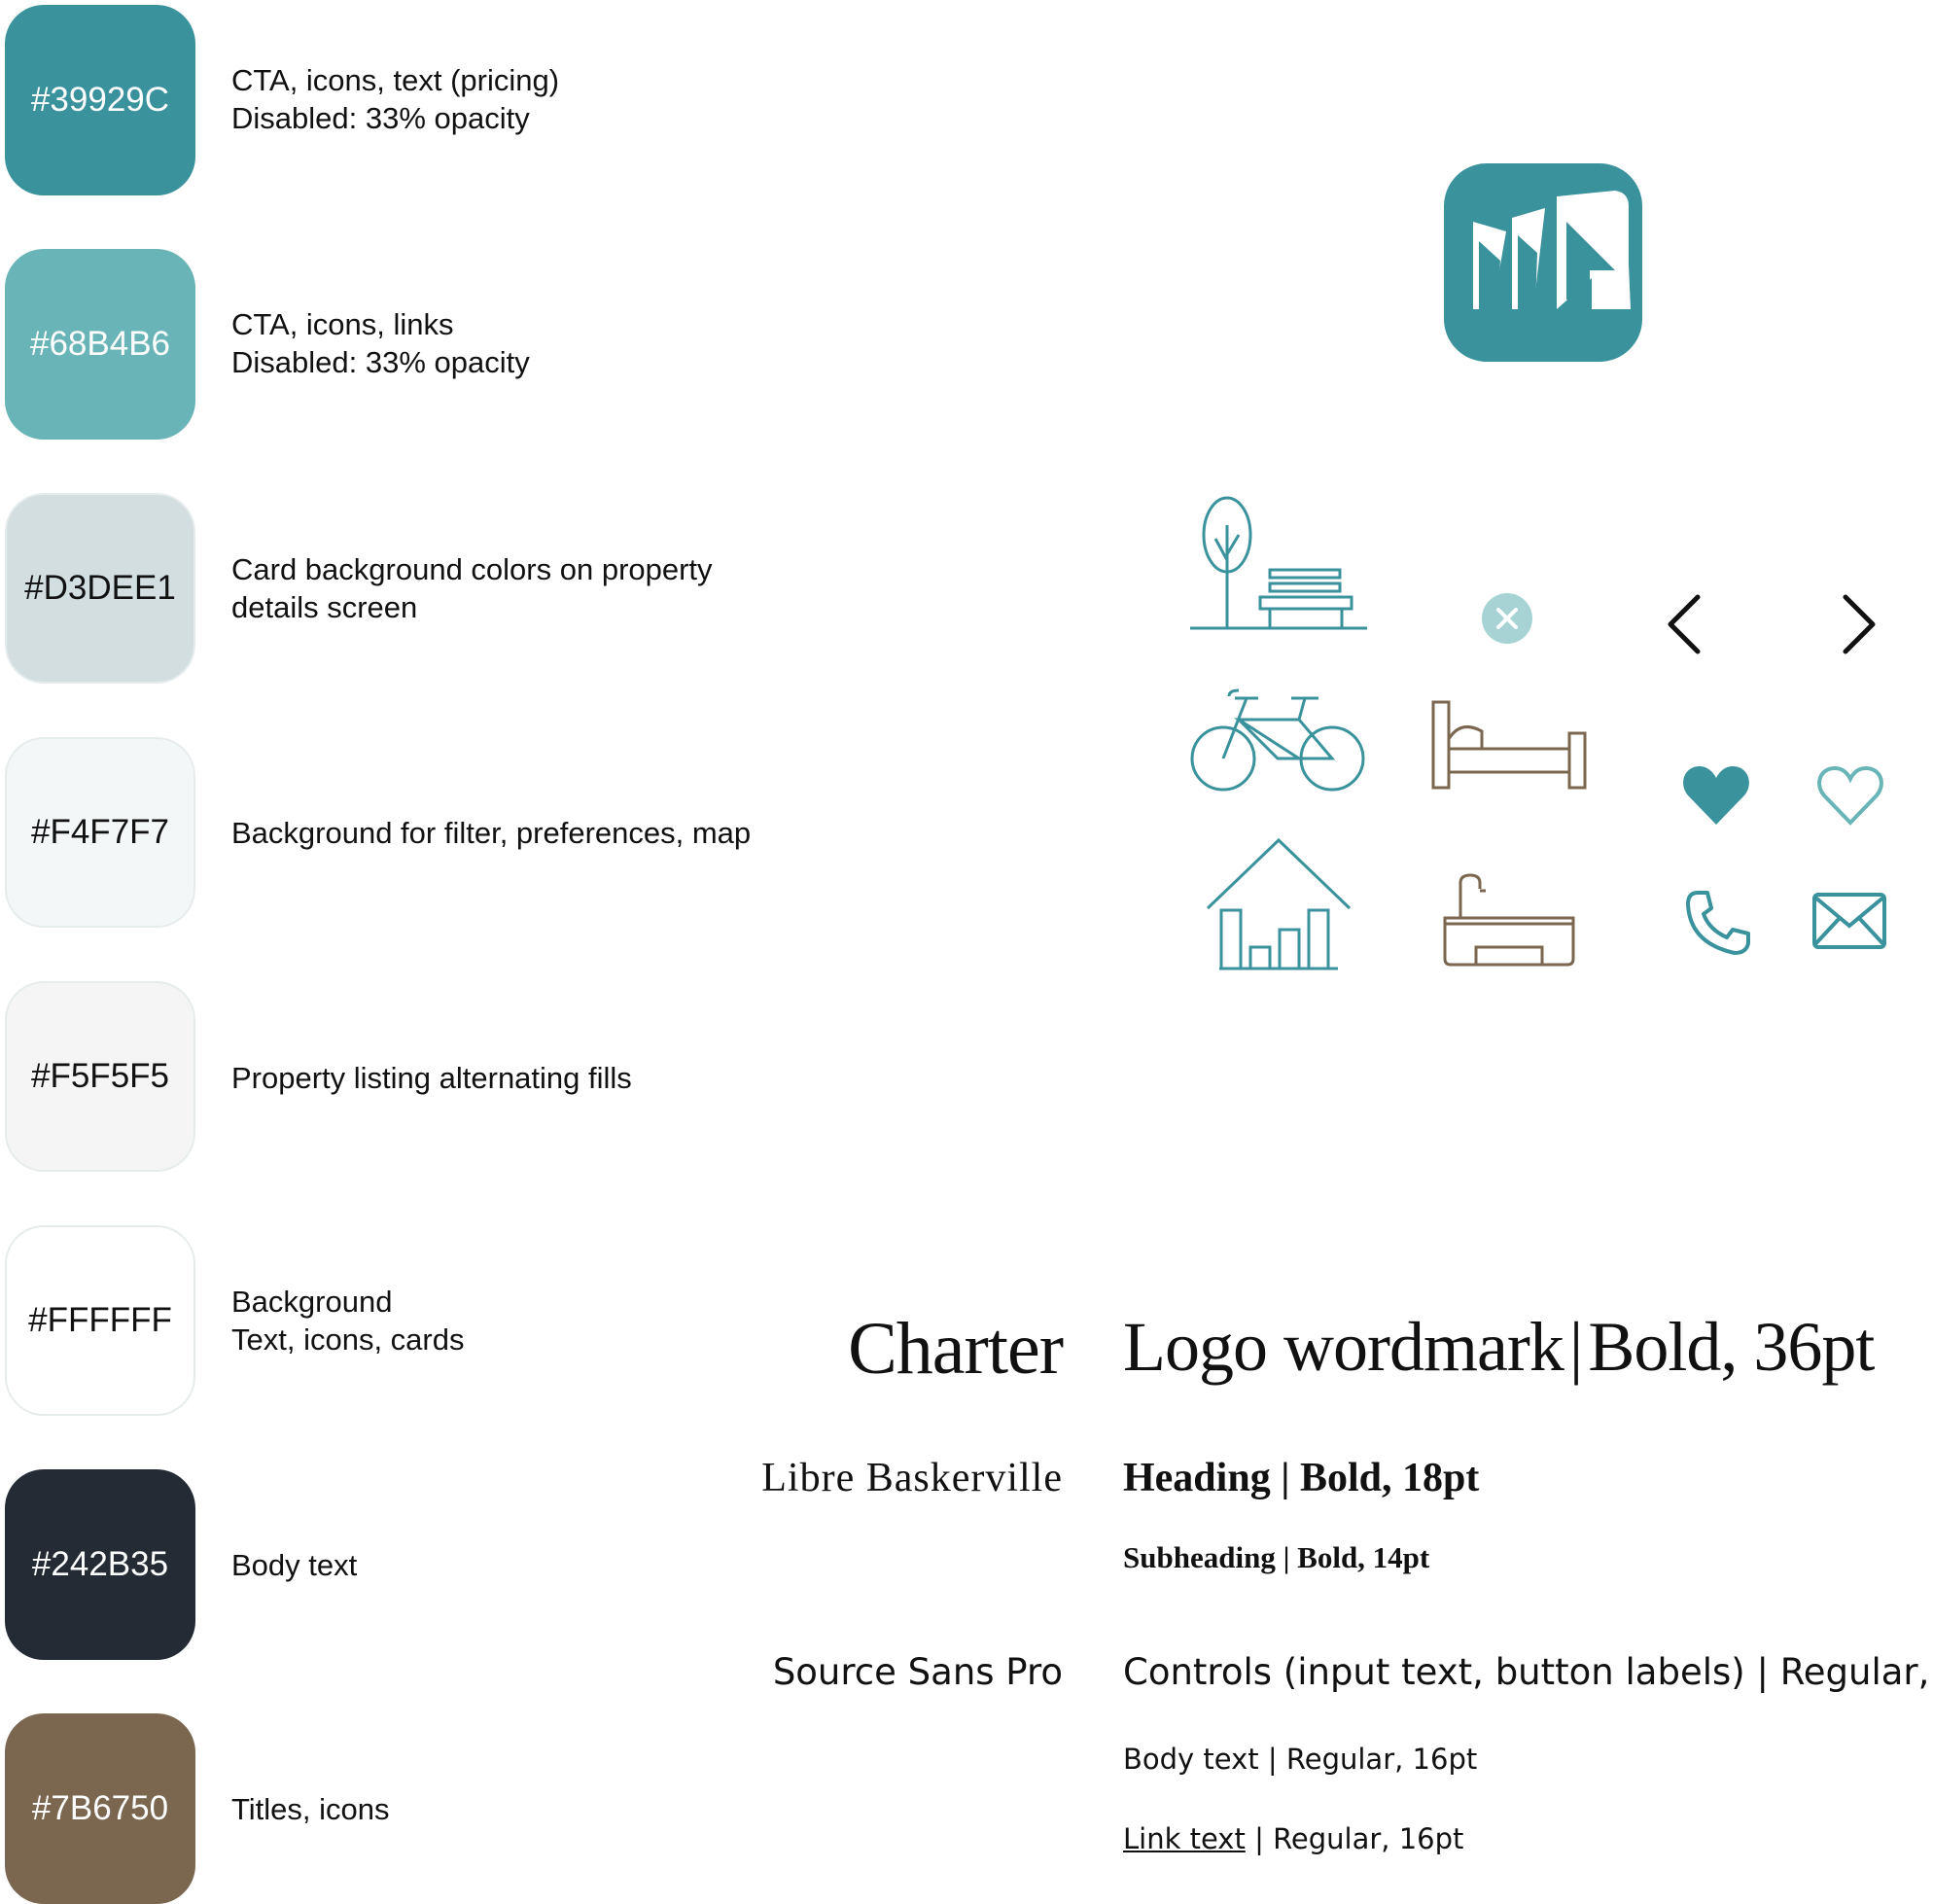  What do you see at coordinates (395, 80) in the screenshot?
I see `swatch-usage-line: CTA, icons, text (pricing)` at bounding box center [395, 80].